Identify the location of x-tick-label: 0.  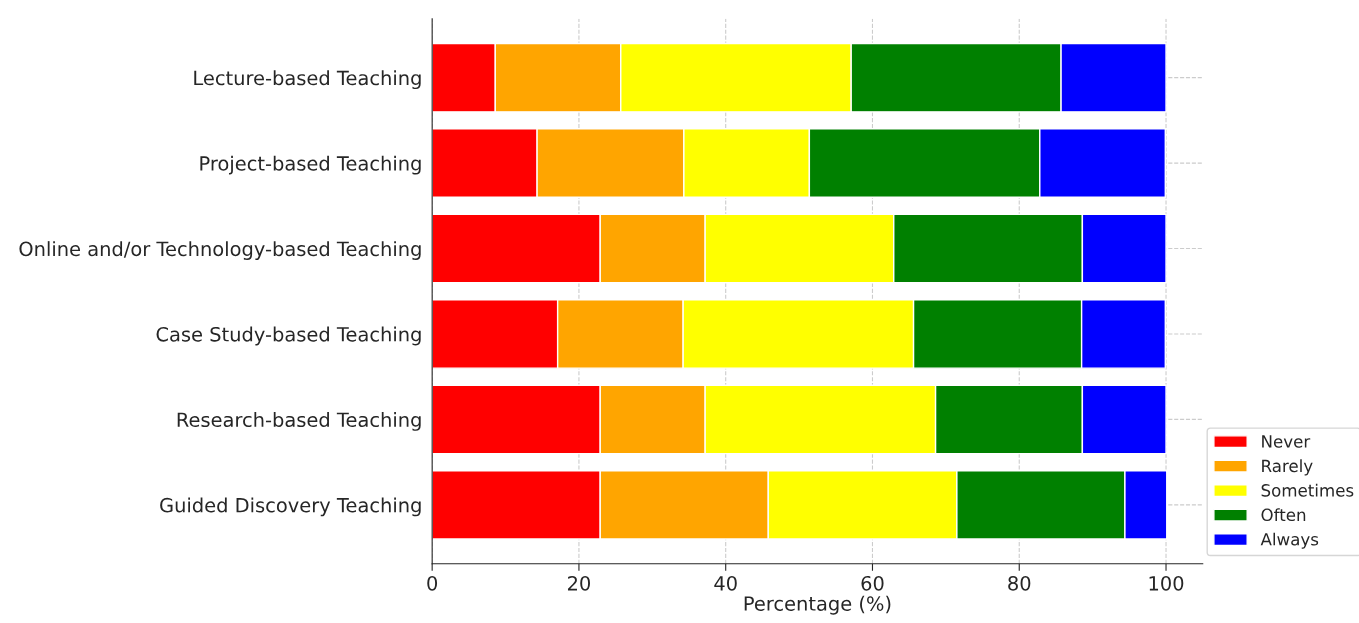
(432, 583).